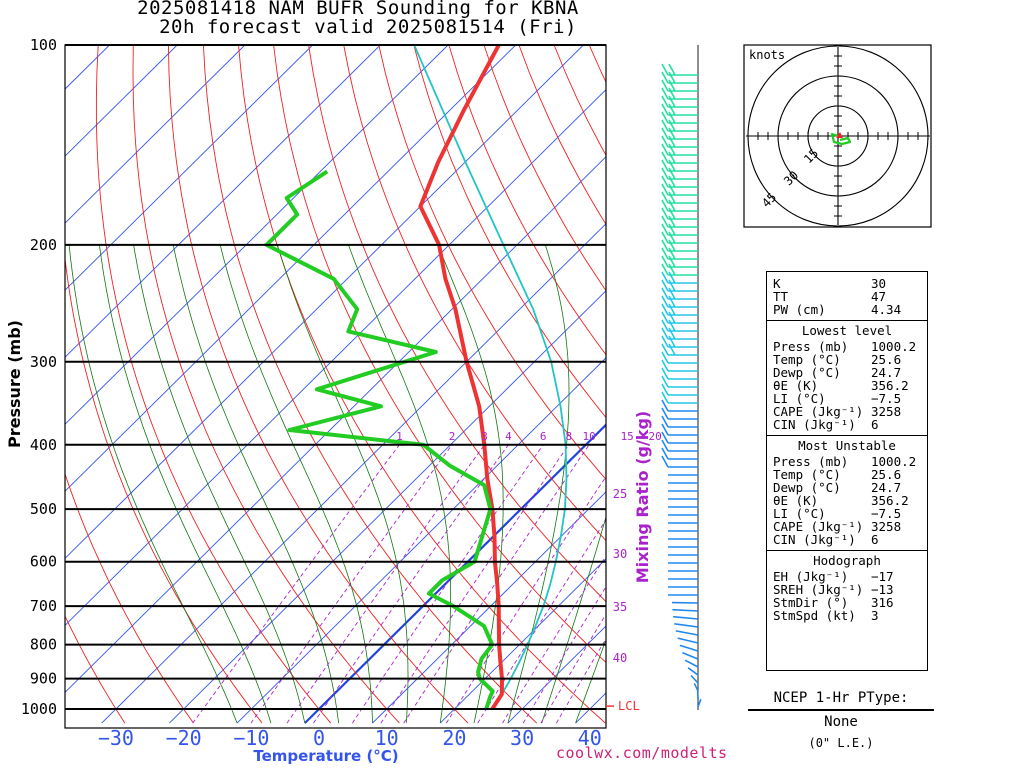 The image size is (1024, 768). Describe the element at coordinates (358, 9) in the screenshot. I see `chart-title: 2025081418 NAM BUFR Sounding for KBNA` at that location.